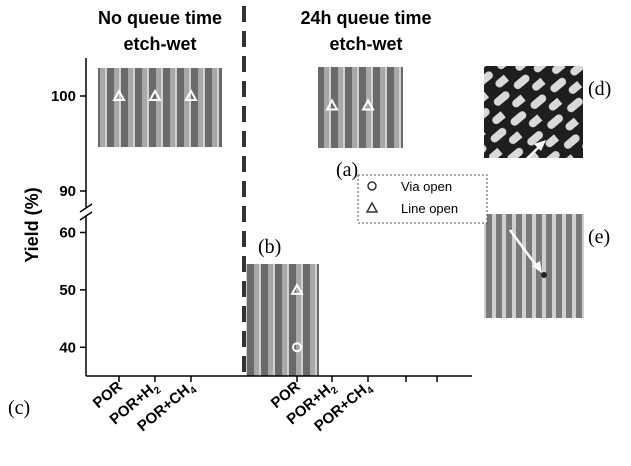 This screenshot has width=631, height=466. What do you see at coordinates (160, 18) in the screenshot?
I see `header-left-line1: No queue time` at bounding box center [160, 18].